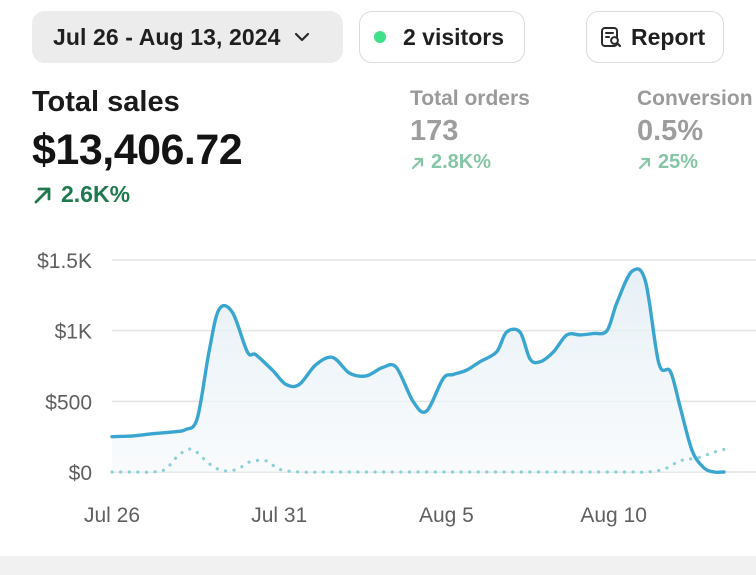 Image resolution: width=756 pixels, height=575 pixels. I want to click on report-search-icon, so click(611, 37).